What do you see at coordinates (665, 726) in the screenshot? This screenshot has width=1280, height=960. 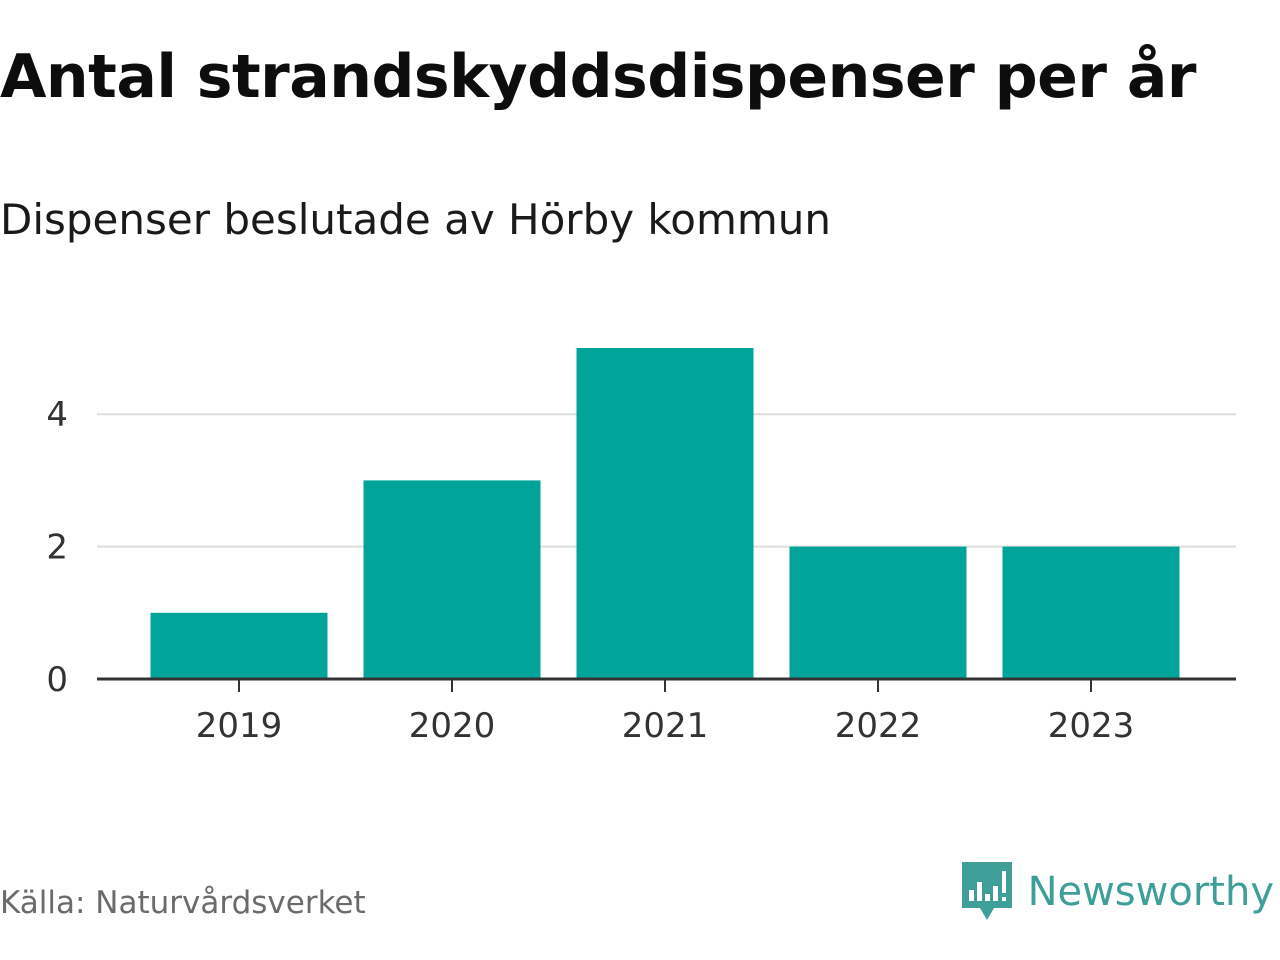 I see `x-tick-label-2021: 2021` at bounding box center [665, 726].